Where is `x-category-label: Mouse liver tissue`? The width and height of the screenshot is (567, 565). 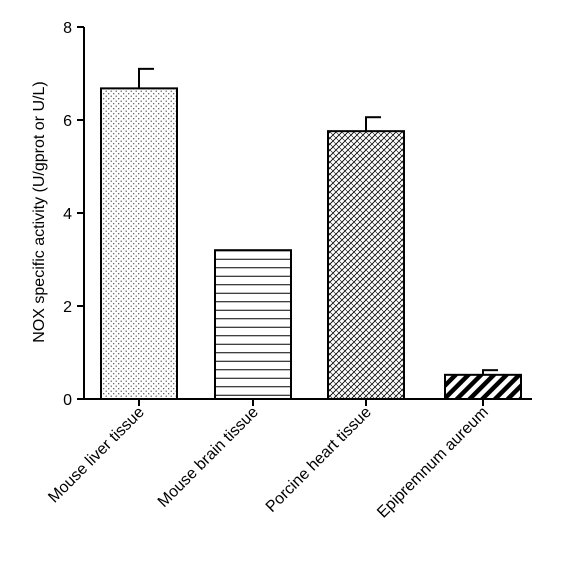 x-category-label: Mouse liver tissue is located at coordinates (96, 455).